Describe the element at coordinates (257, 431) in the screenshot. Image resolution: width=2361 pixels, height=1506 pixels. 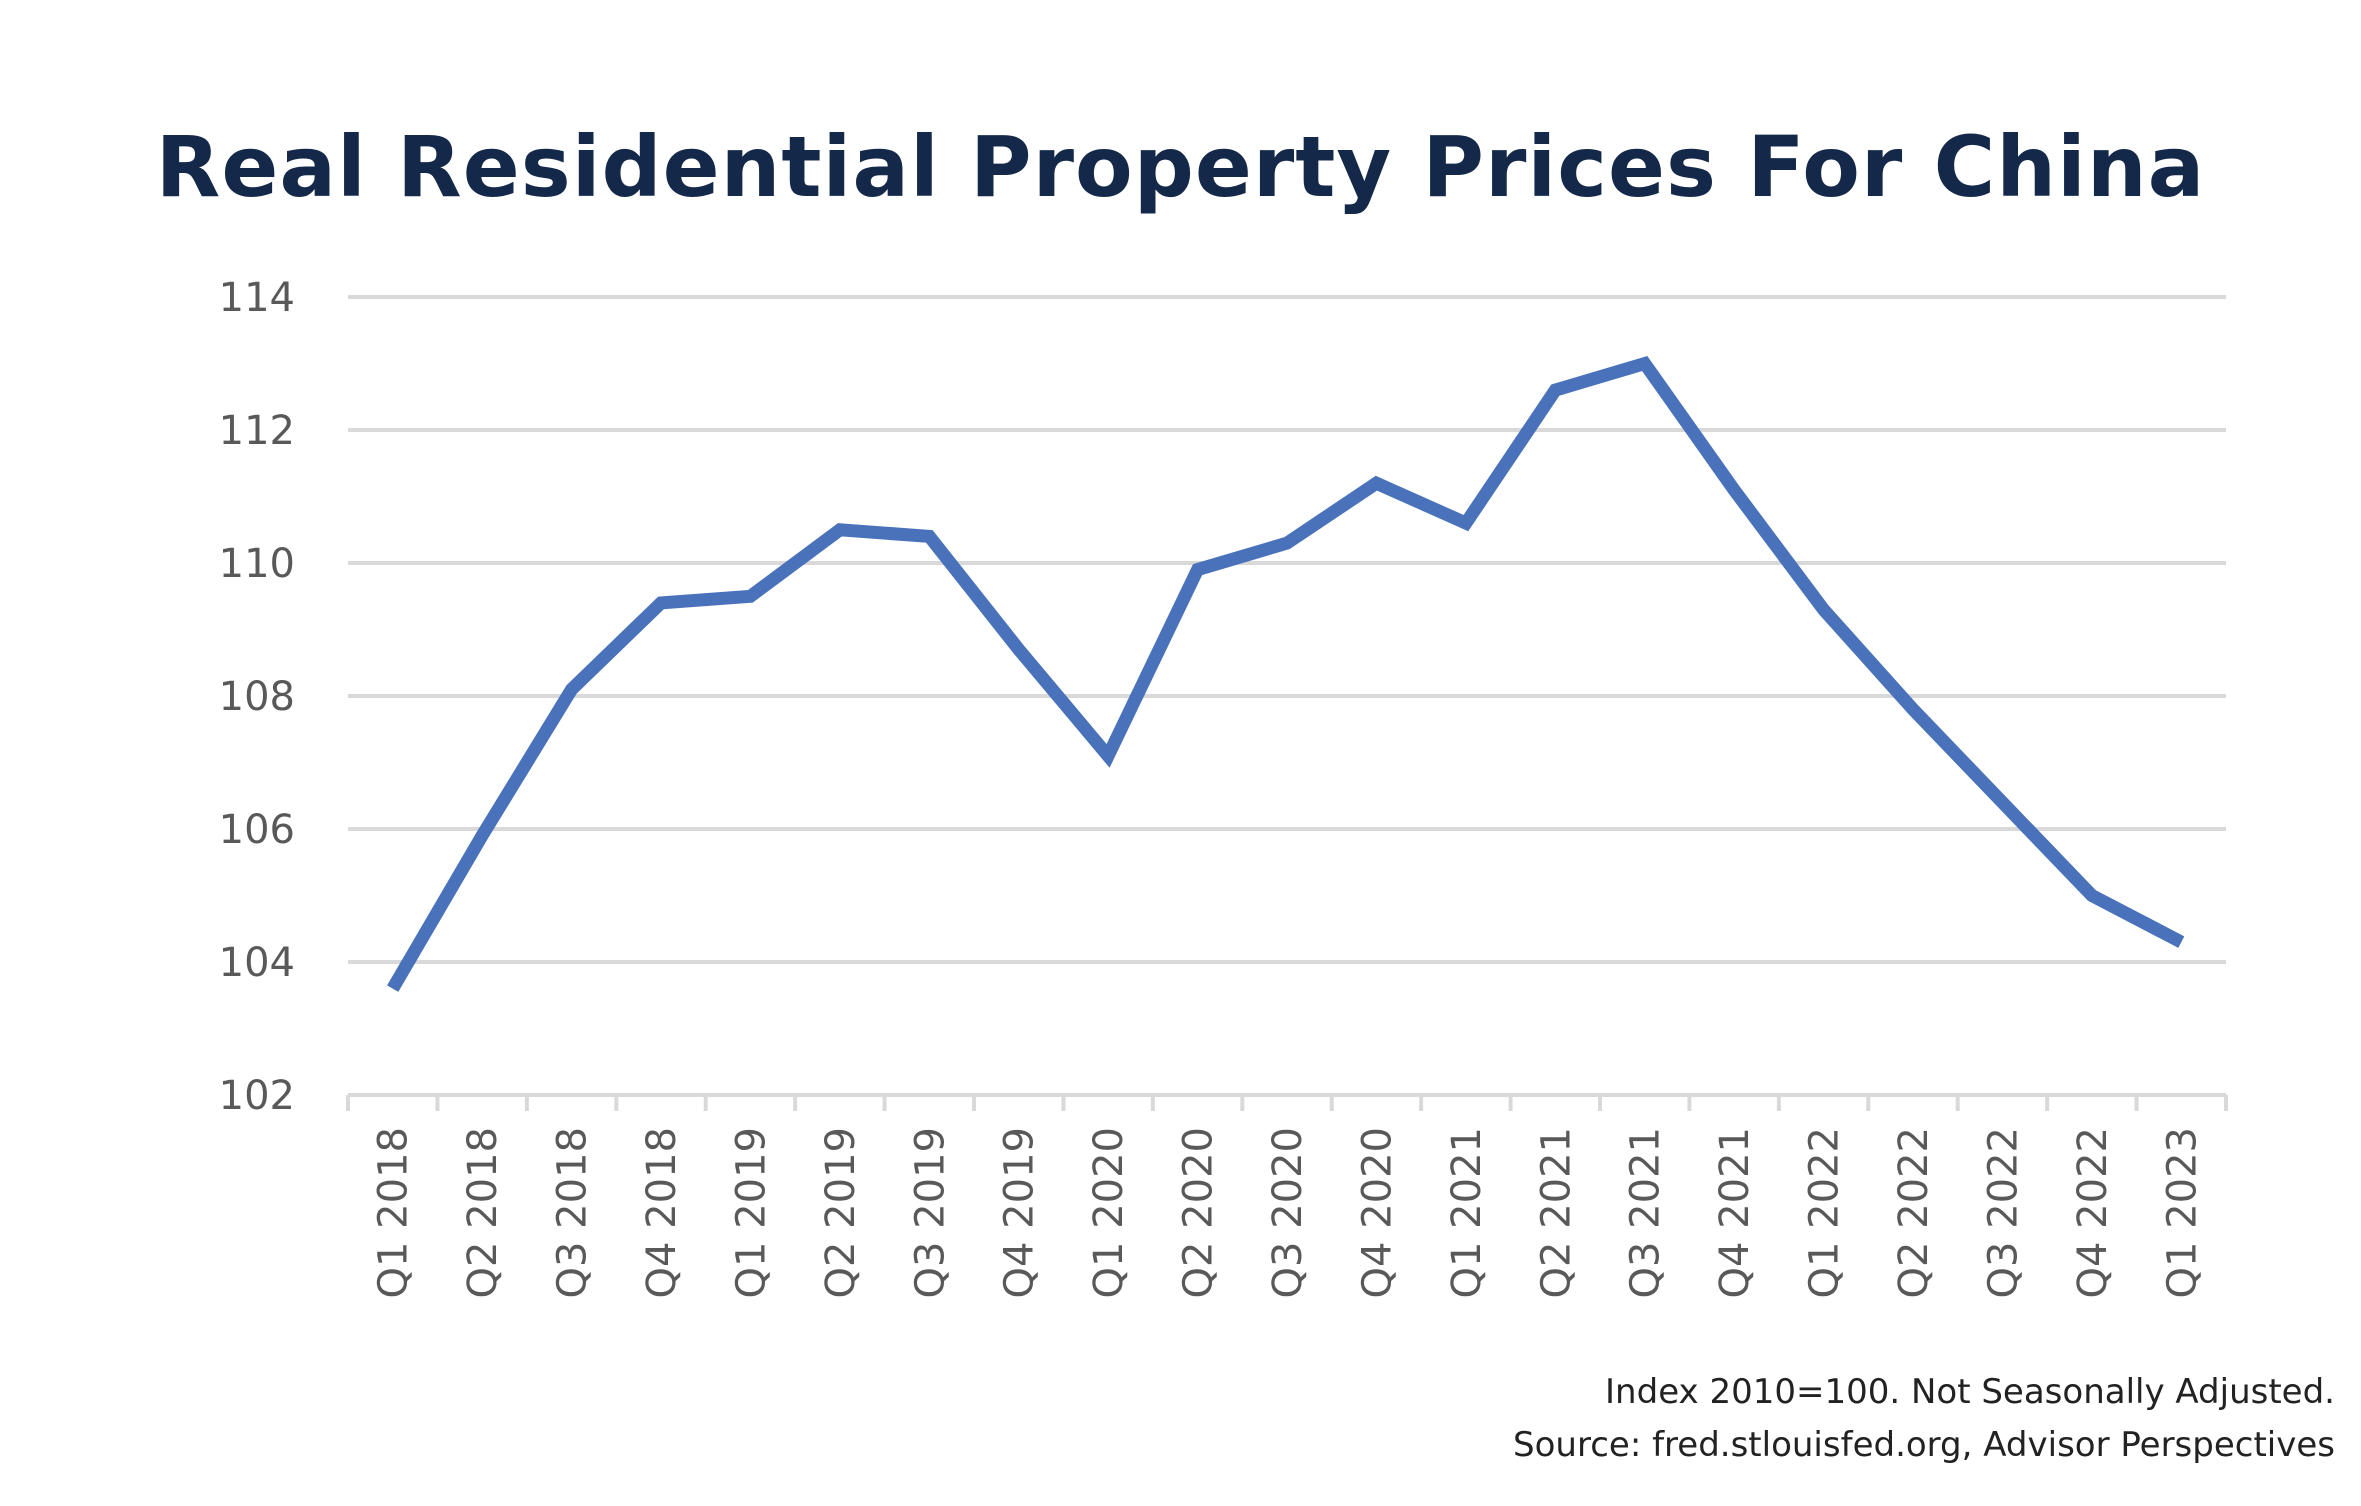
I see `y-tick-label: 112` at that location.